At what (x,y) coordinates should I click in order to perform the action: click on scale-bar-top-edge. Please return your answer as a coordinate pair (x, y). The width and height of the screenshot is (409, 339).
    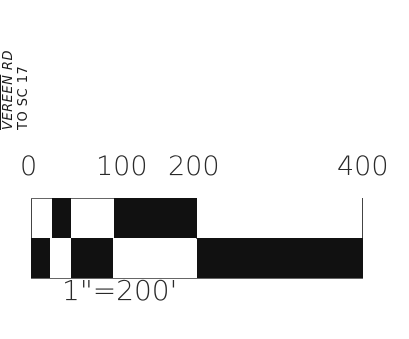
    Looking at the image, I should click on (113, 198).